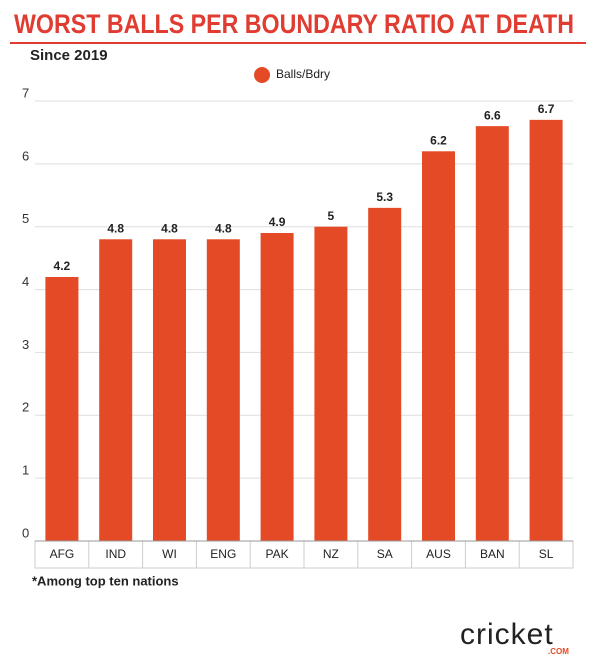 This screenshot has height=670, width=600. I want to click on x-tick-label: SA, so click(385, 554).